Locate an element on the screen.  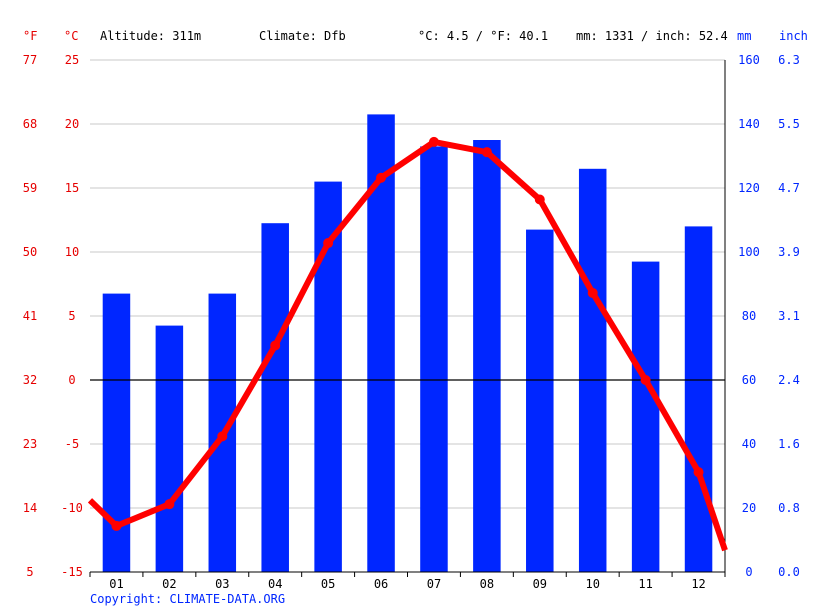
tick-label-celsius: 25 is located at coordinates (72, 60).